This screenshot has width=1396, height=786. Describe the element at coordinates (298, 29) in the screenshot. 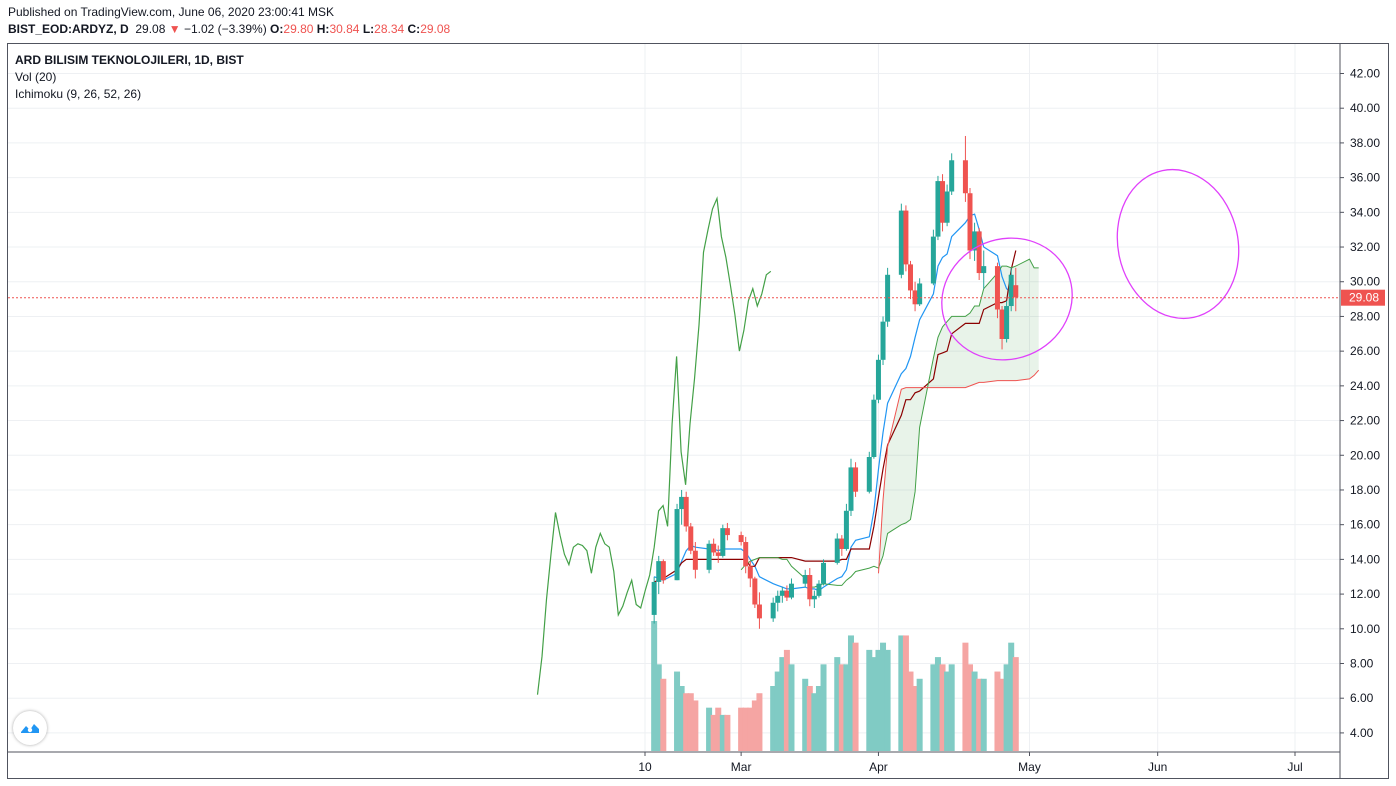

I see `open-value: 29.80` at that location.